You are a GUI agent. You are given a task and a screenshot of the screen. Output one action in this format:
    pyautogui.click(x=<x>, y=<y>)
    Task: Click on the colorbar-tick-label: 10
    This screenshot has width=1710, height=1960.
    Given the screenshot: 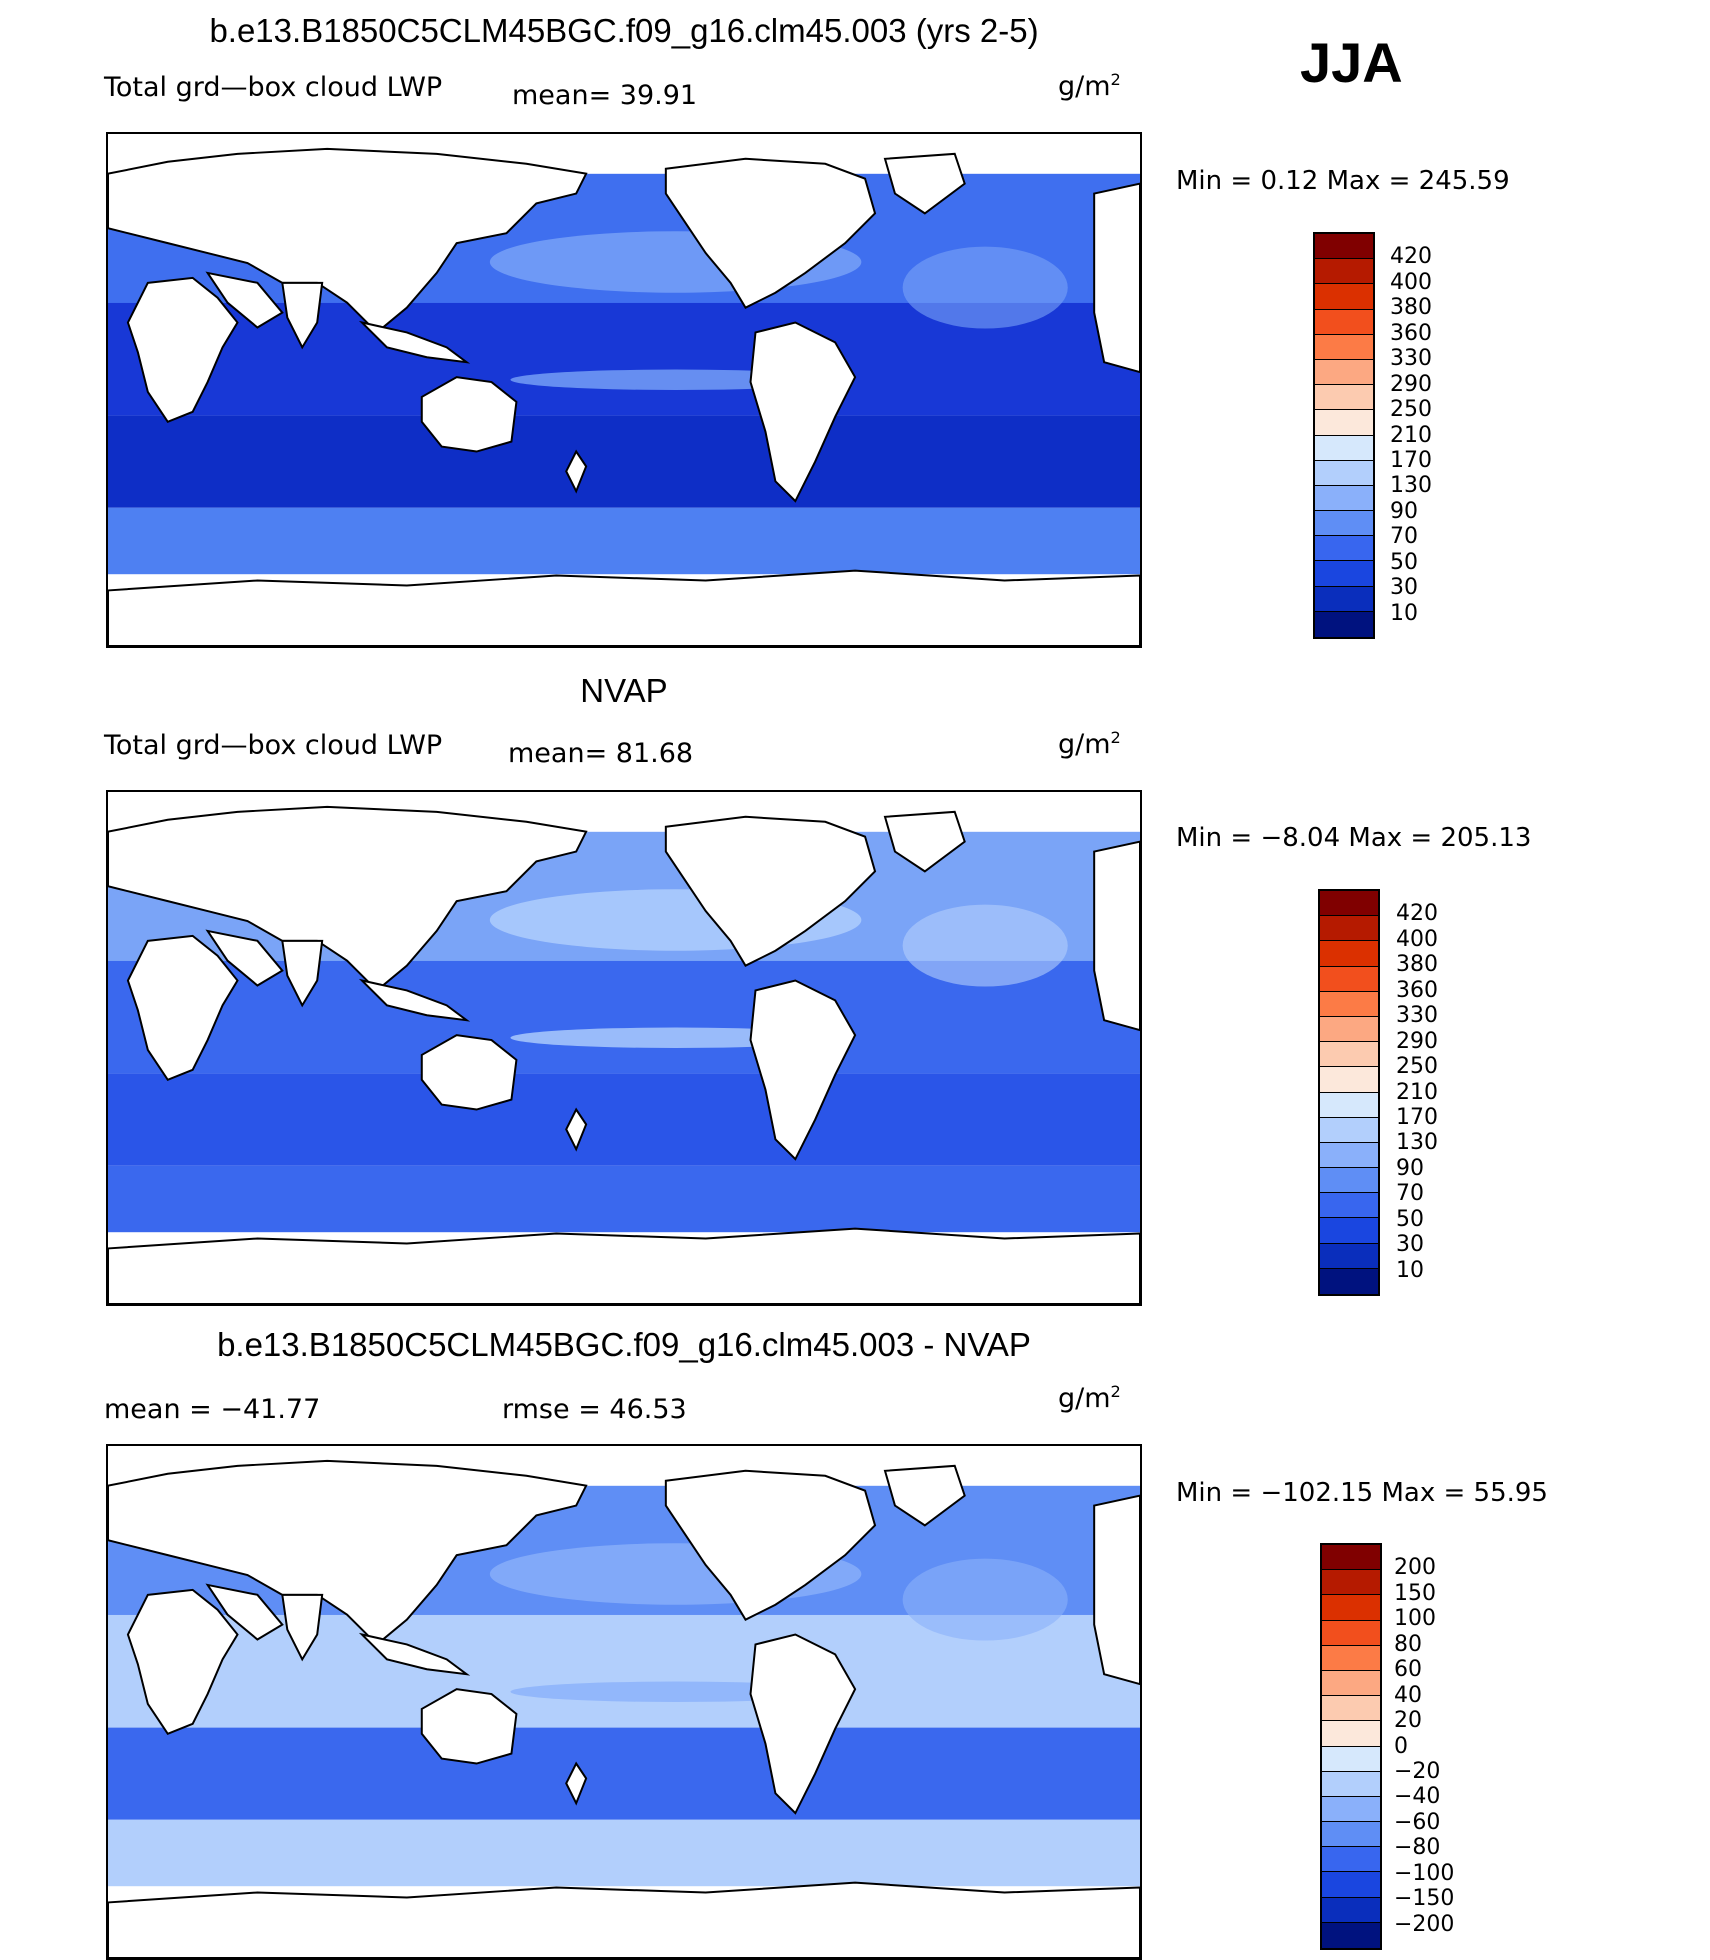 What is the action you would take?
    pyautogui.click(x=1410, y=1270)
    